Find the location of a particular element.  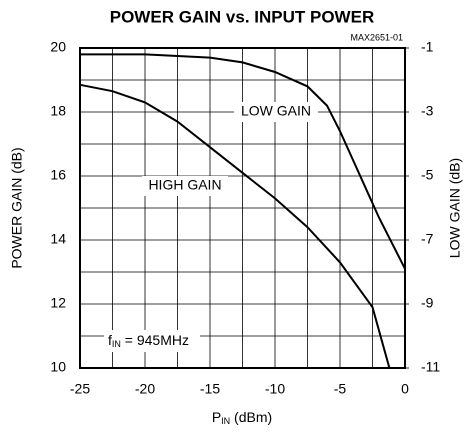

y2-tick-label: -7 is located at coordinates (427, 239).